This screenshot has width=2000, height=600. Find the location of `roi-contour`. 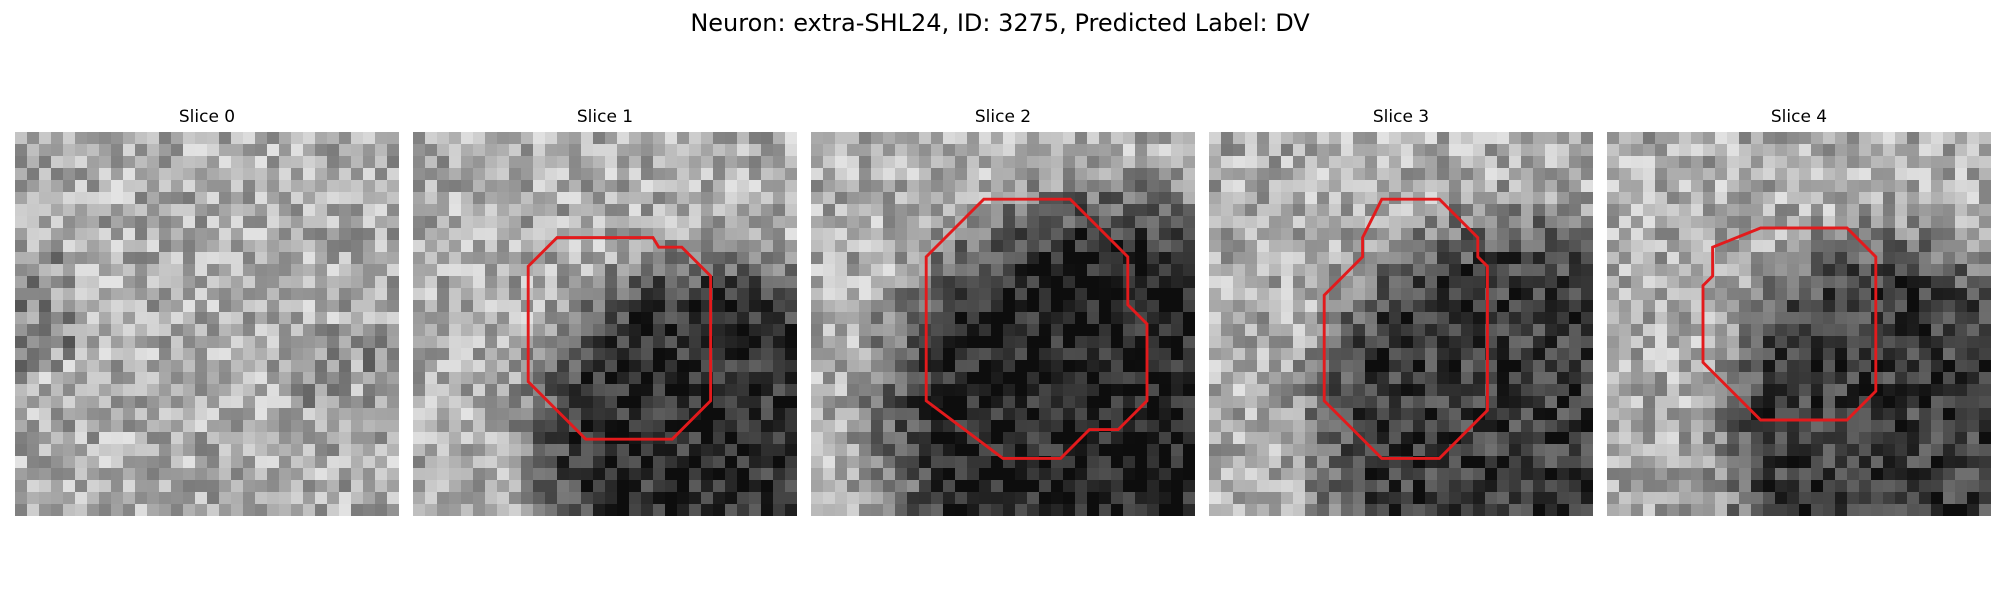

roi-contour is located at coordinates (1405, 328).